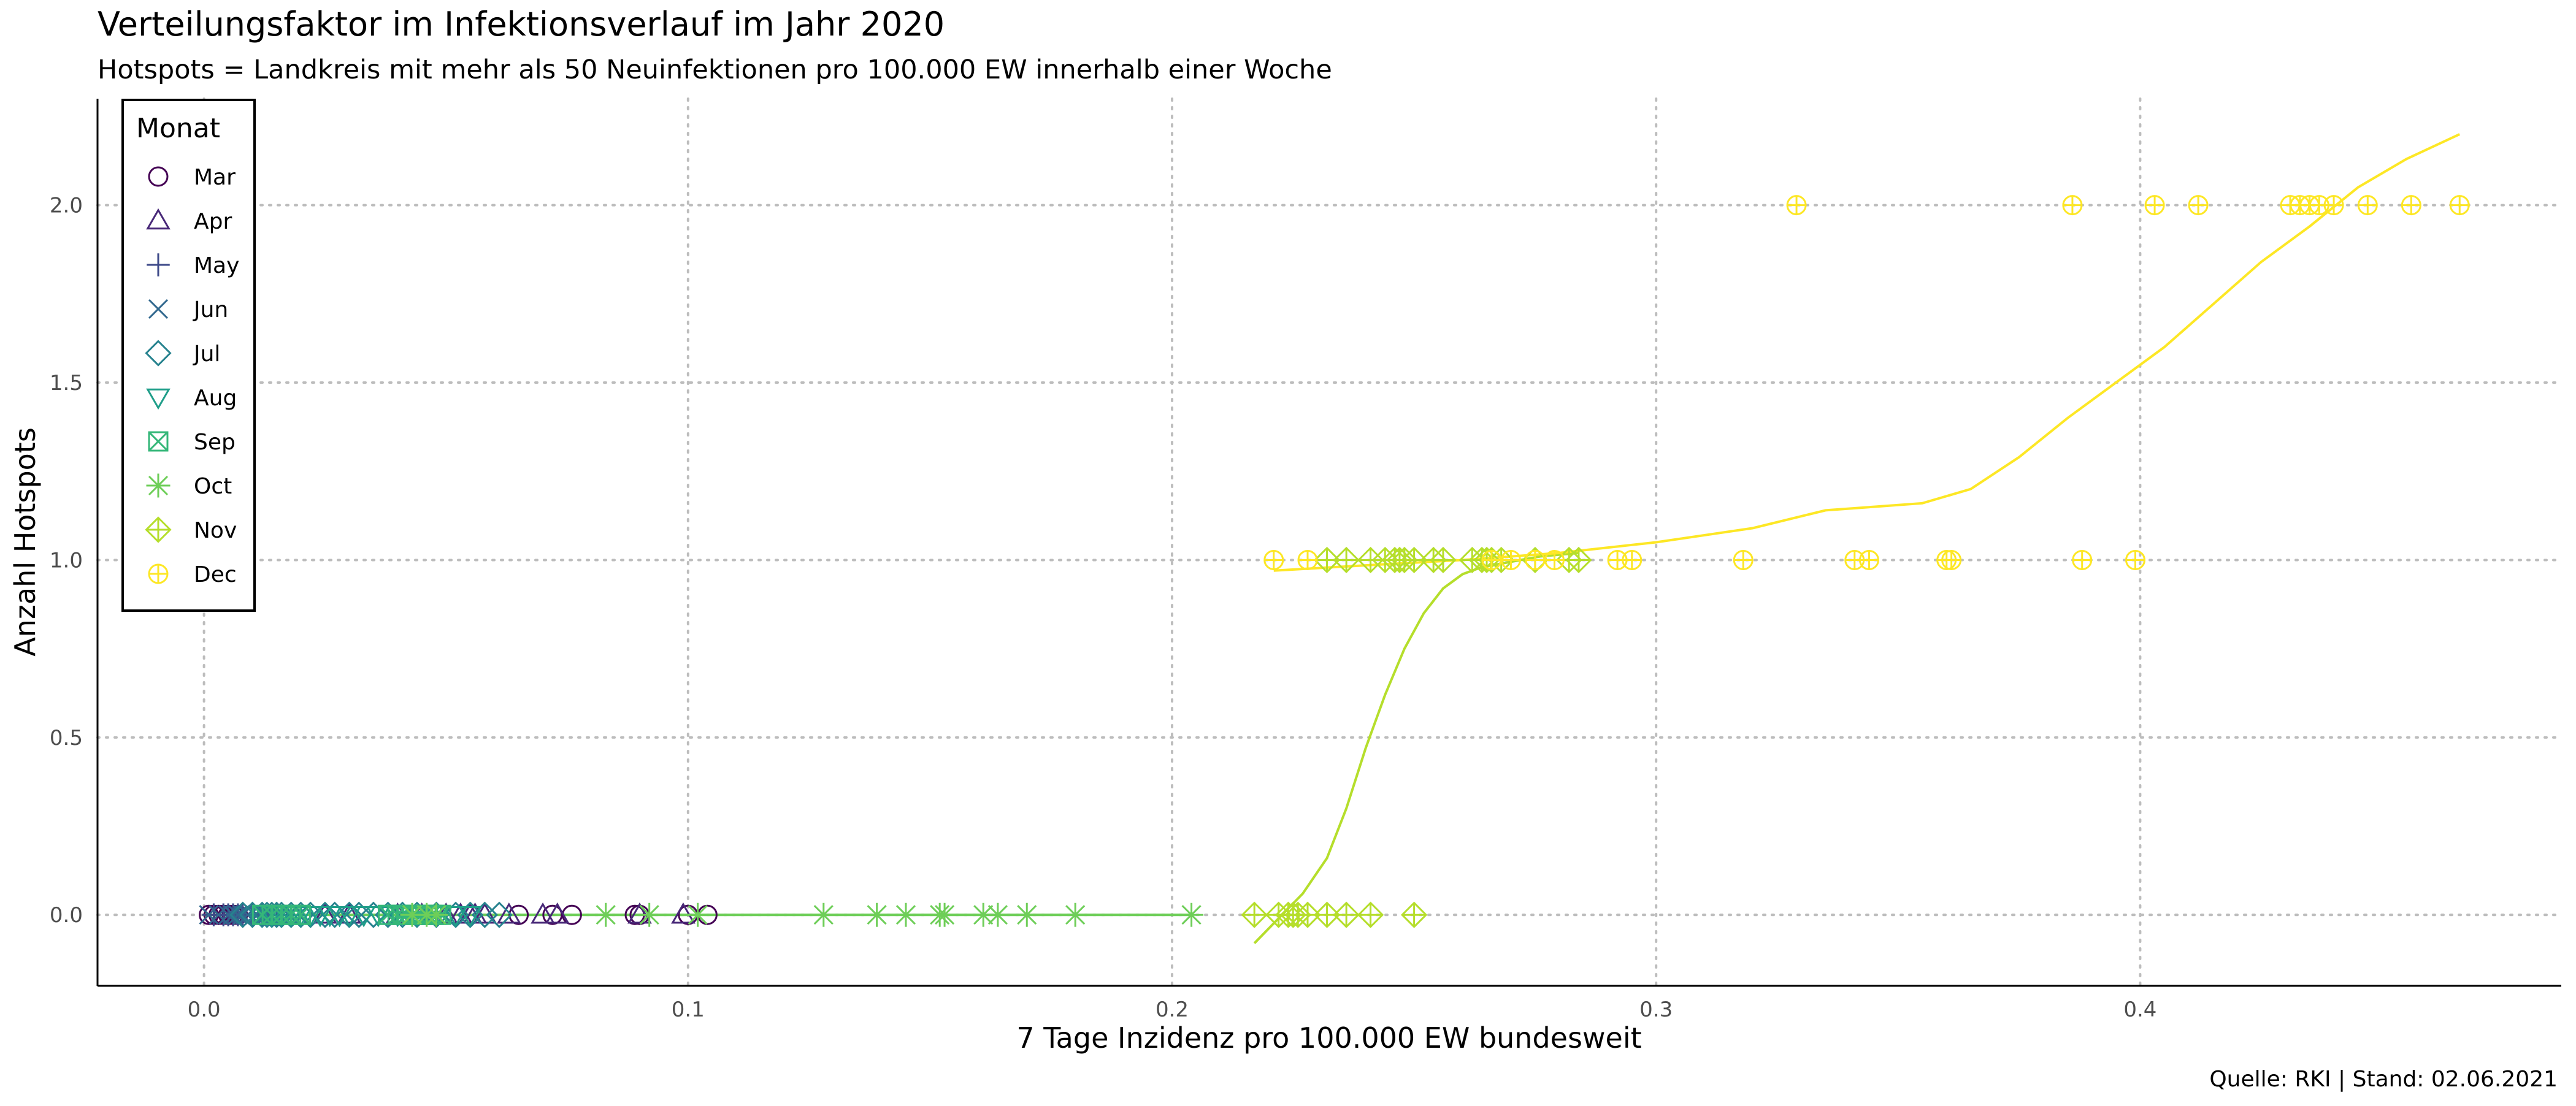 The width and height of the screenshot is (2576, 1106). Describe the element at coordinates (188, 355) in the screenshot. I see `legend-box` at that location.